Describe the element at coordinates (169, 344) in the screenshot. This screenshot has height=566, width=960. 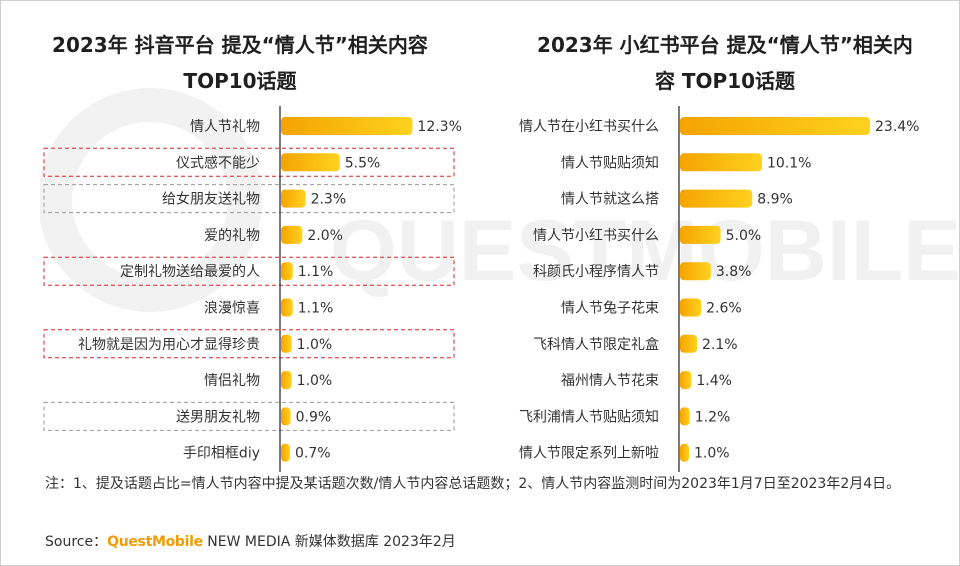
I see `left-category-label: 礼物就是因为用心才显得珍贵` at that location.